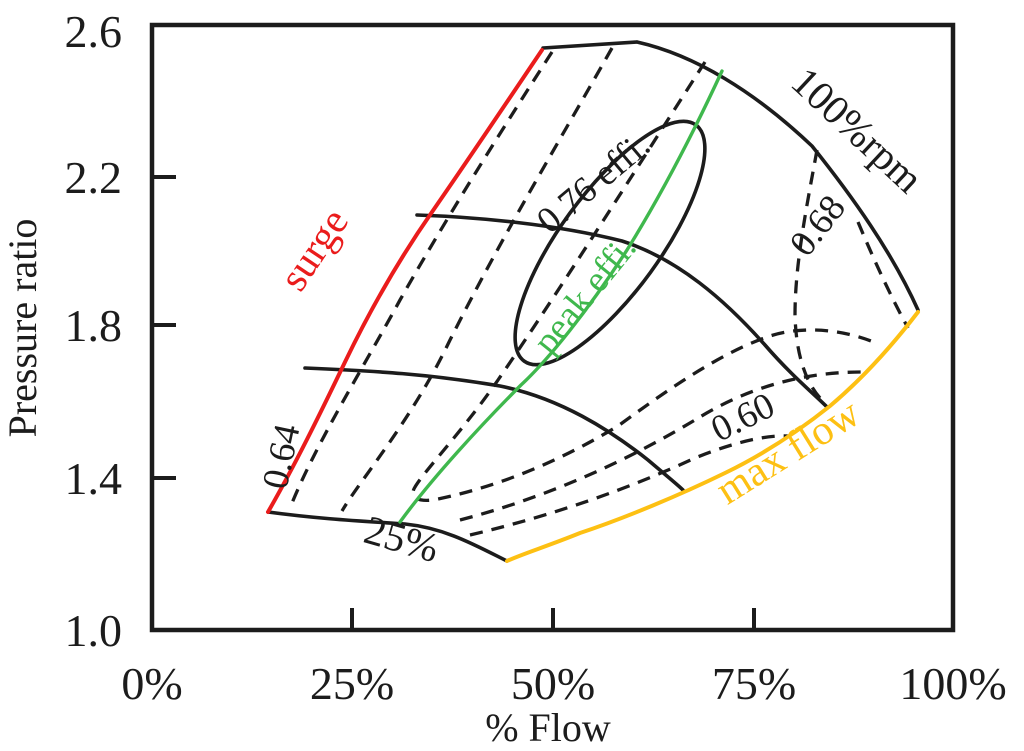  I want to click on y-axis-title: Pressure ratio, so click(22, 328).